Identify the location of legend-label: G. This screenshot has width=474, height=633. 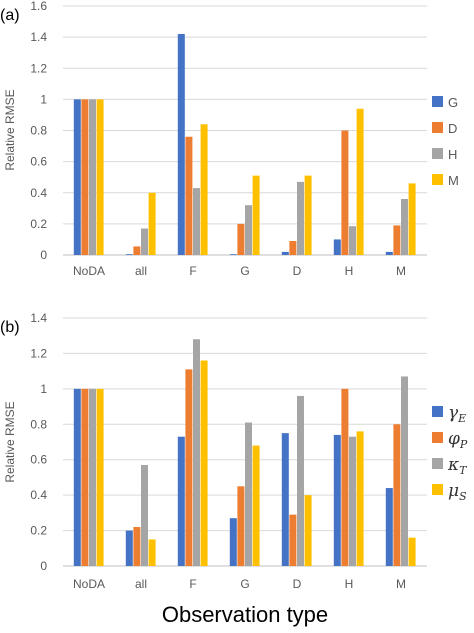
(453, 102).